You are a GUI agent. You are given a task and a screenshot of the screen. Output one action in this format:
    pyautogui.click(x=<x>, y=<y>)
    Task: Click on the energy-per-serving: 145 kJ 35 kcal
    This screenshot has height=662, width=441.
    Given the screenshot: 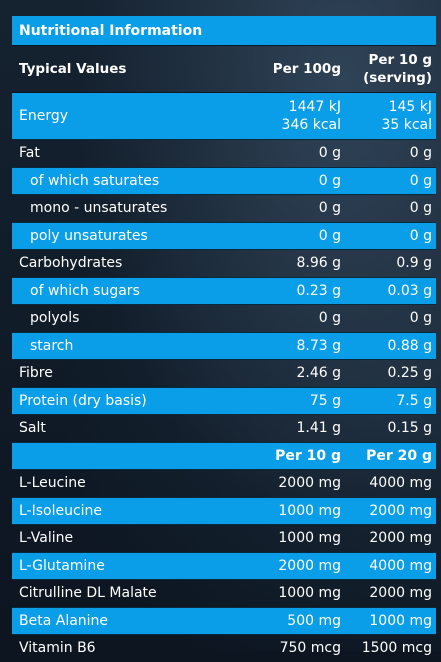 What is the action you would take?
    pyautogui.click(x=390, y=116)
    